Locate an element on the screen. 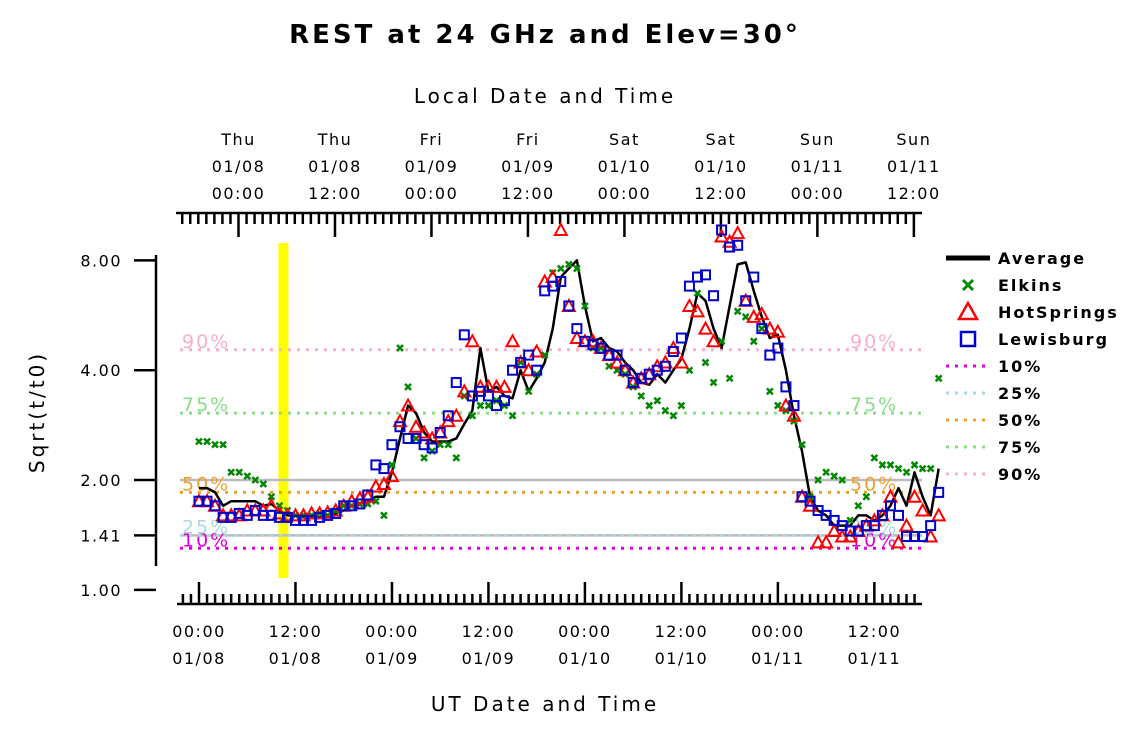 The width and height of the screenshot is (1125, 731). bottom-tick-date: 01/11 is located at coordinates (778, 658).